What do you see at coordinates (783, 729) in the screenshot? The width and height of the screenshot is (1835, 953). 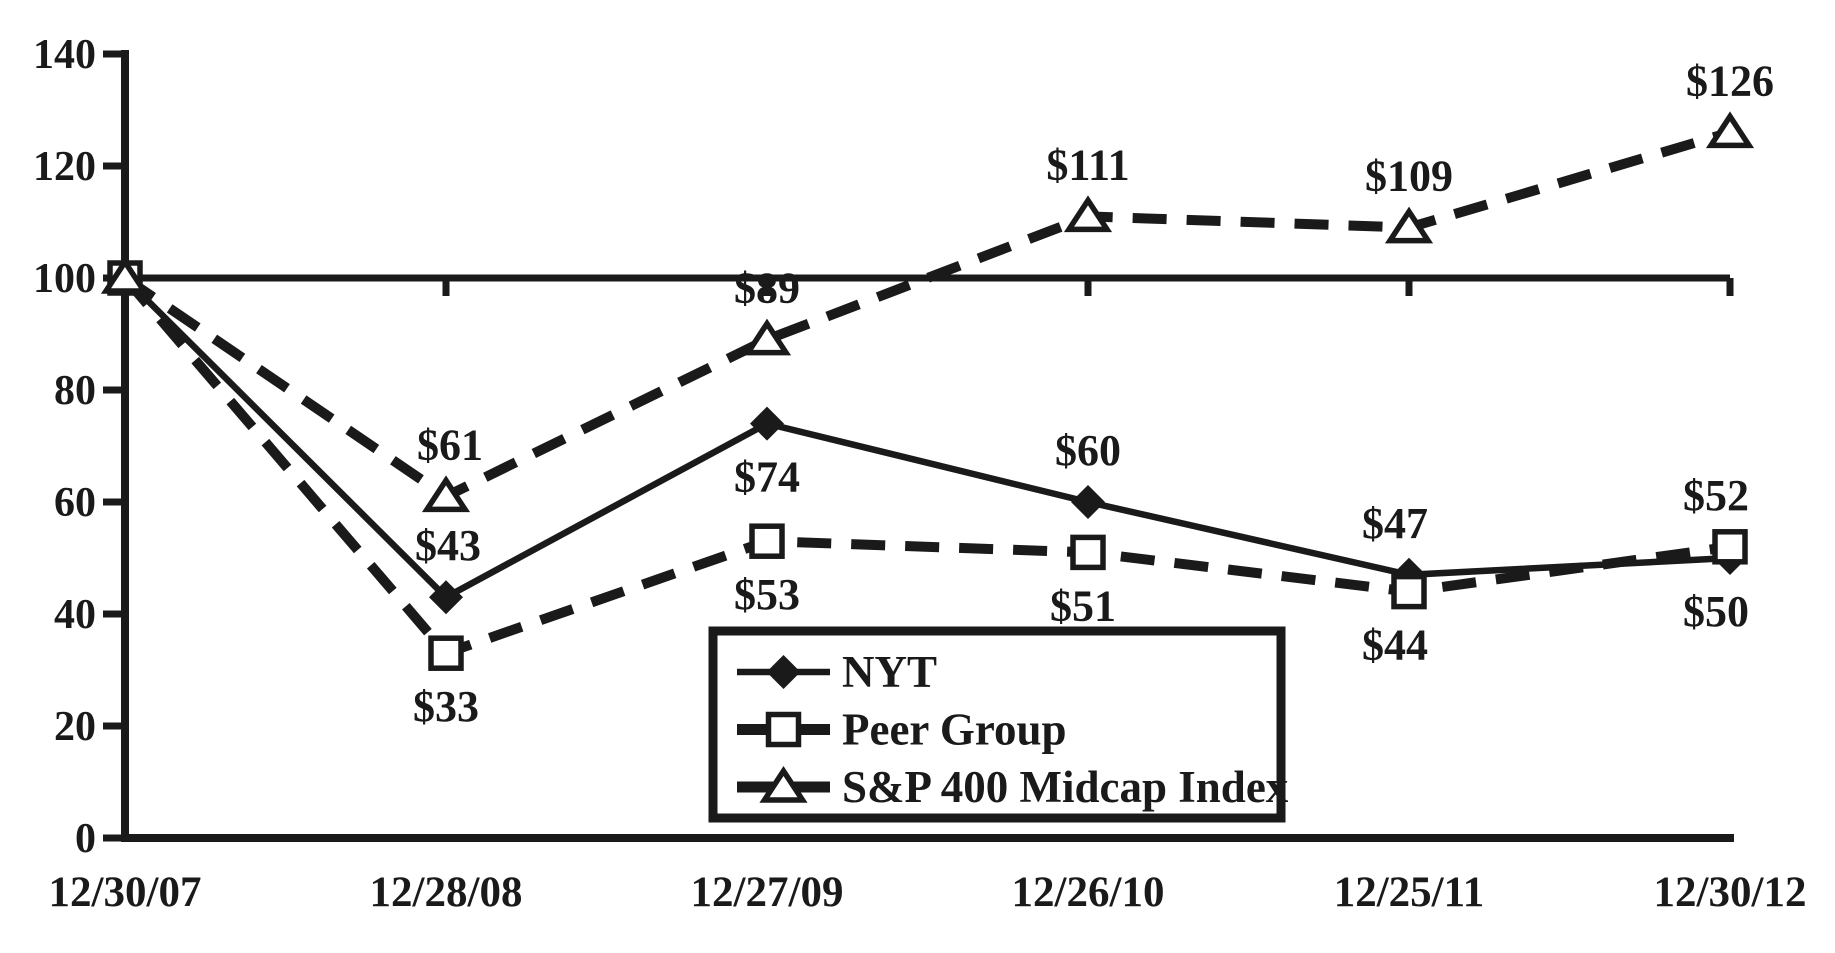 I see `legend-marker-peer-group` at bounding box center [783, 729].